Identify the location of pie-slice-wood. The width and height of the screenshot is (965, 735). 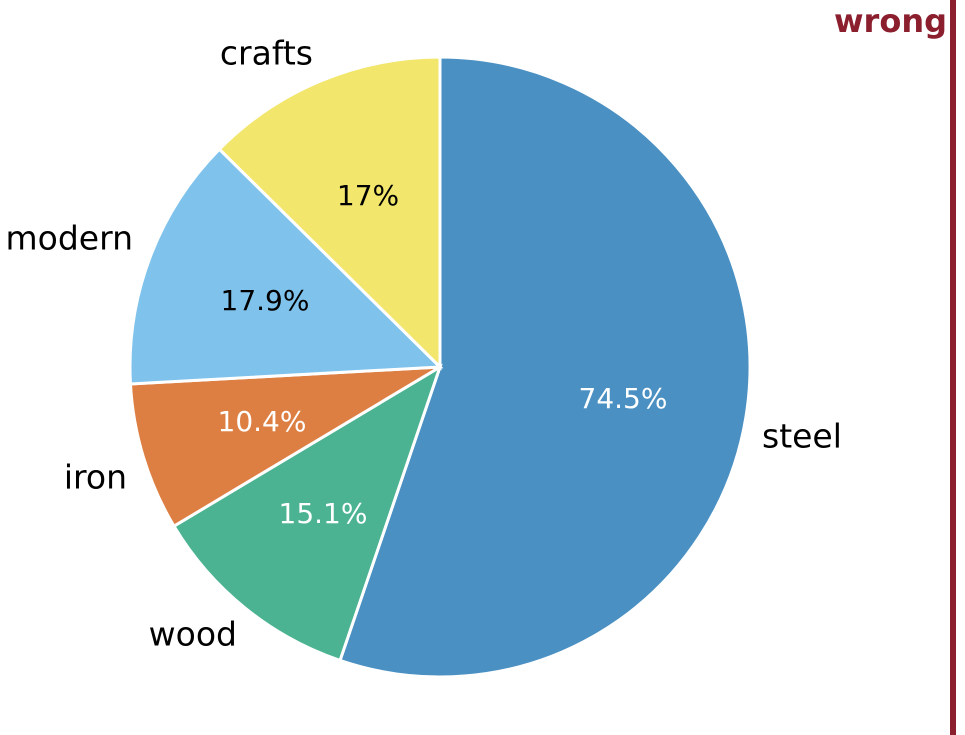
(307, 513).